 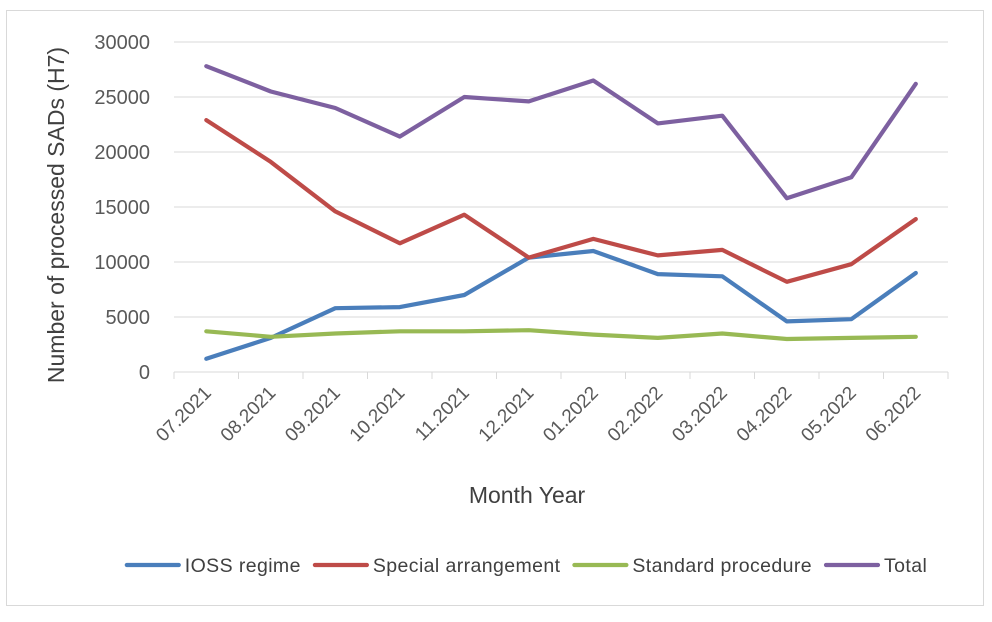 I want to click on x-tick-label: 03.2022, so click(x=699, y=414).